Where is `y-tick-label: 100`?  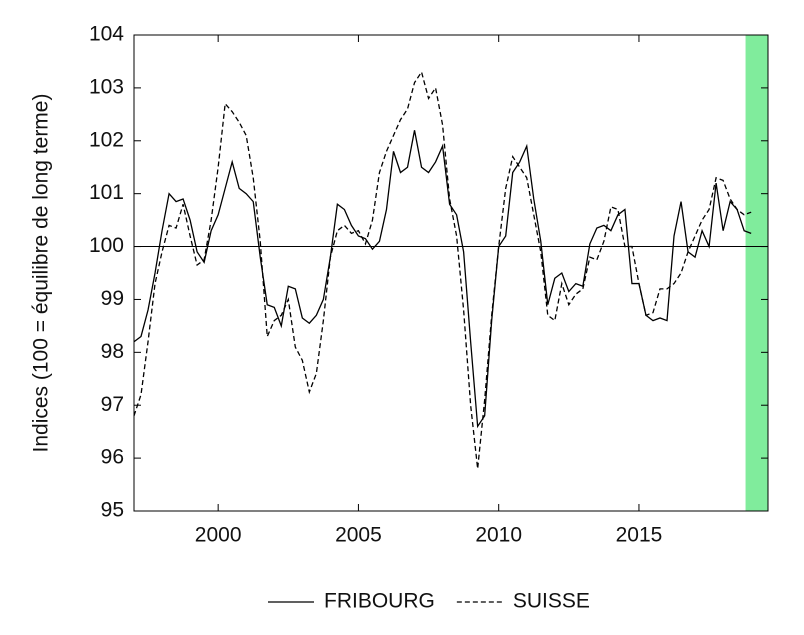
y-tick-label: 100 is located at coordinates (106, 245).